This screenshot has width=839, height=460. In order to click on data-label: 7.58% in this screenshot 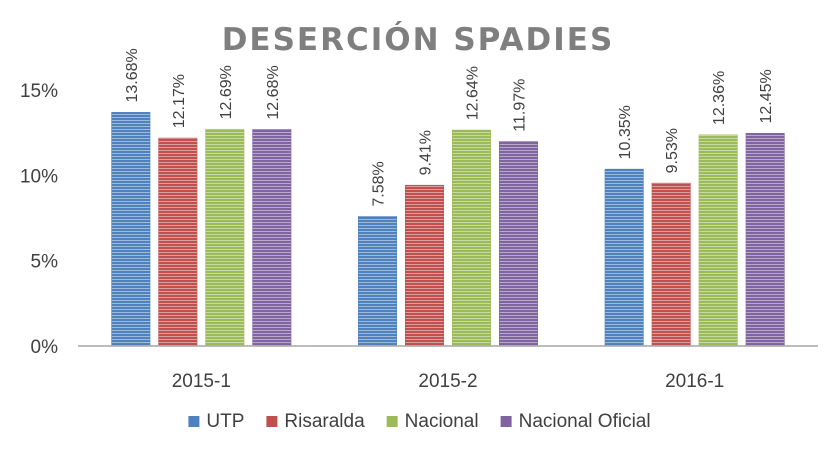, I will do `click(379, 183)`.